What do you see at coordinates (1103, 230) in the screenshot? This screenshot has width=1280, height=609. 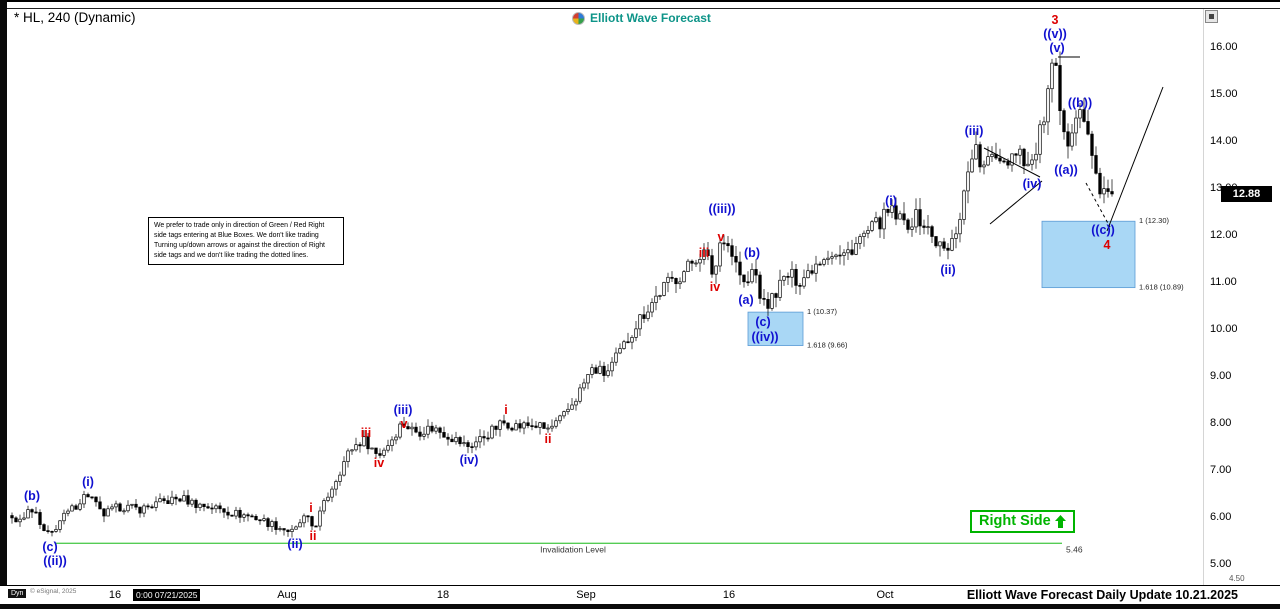 I see `wave-label: ((c))` at bounding box center [1103, 230].